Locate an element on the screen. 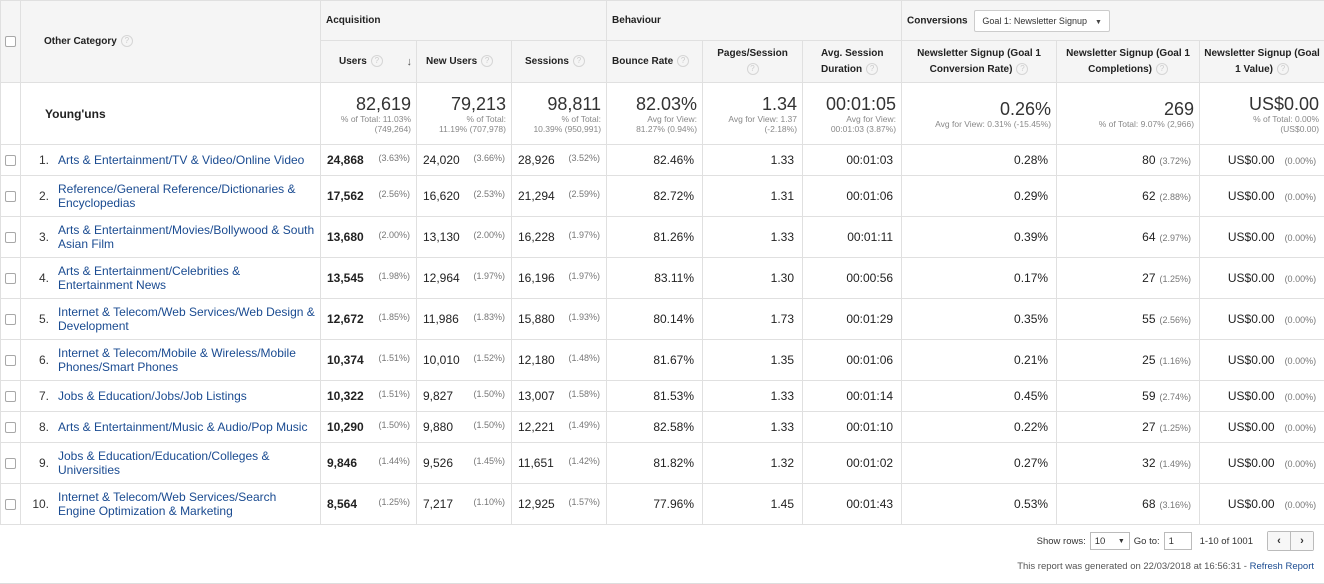  summary-pages-sub1: Avg for View: 1.37 is located at coordinates (763, 118).